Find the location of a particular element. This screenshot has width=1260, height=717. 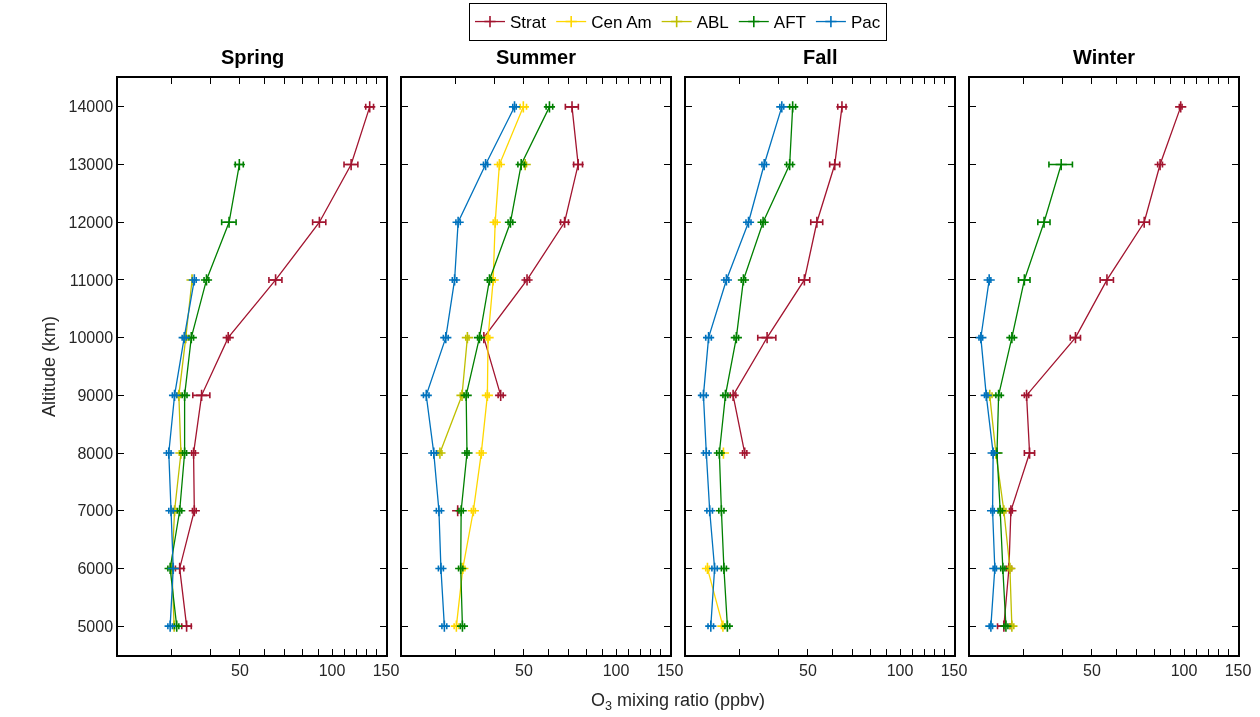

chart-title: Summer is located at coordinates (536, 57).